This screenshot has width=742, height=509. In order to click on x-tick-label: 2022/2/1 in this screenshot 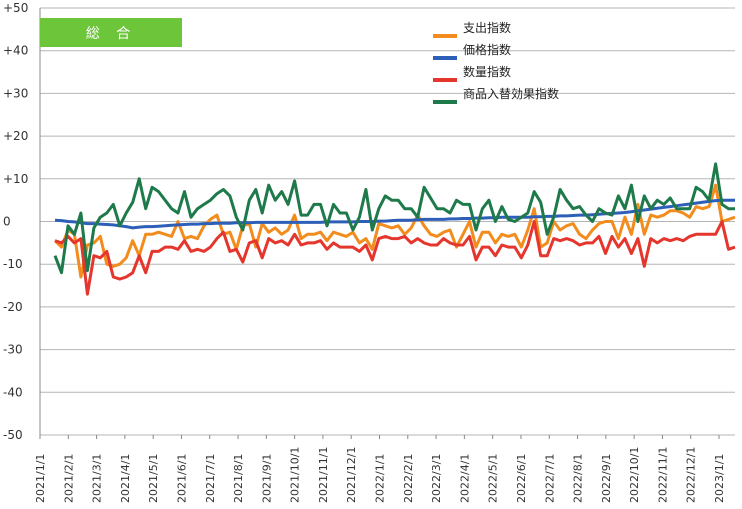, I will do `click(408, 478)`.